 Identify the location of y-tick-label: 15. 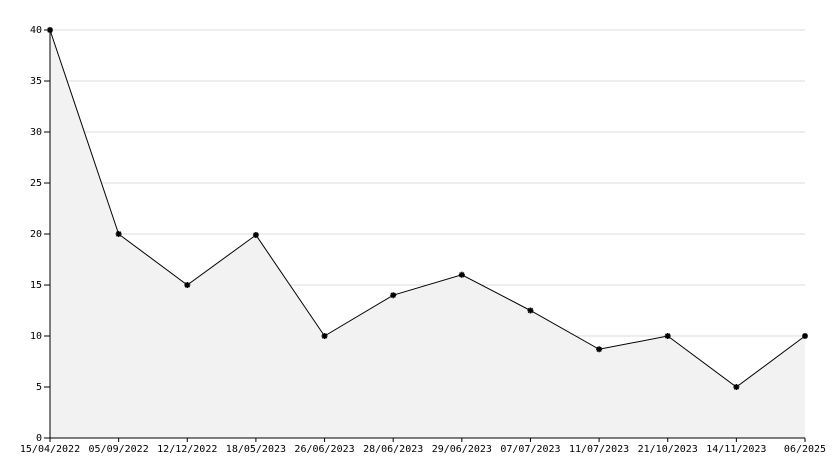
(36, 285).